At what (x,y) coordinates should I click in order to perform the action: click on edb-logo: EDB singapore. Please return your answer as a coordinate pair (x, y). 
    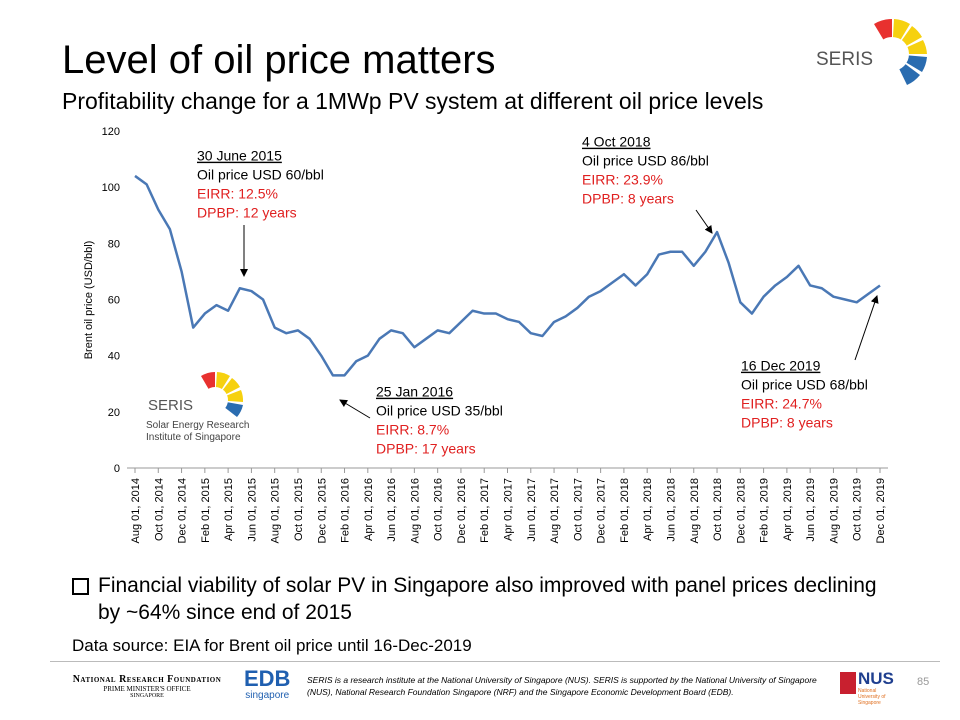
    Looking at the image, I should click on (267, 684).